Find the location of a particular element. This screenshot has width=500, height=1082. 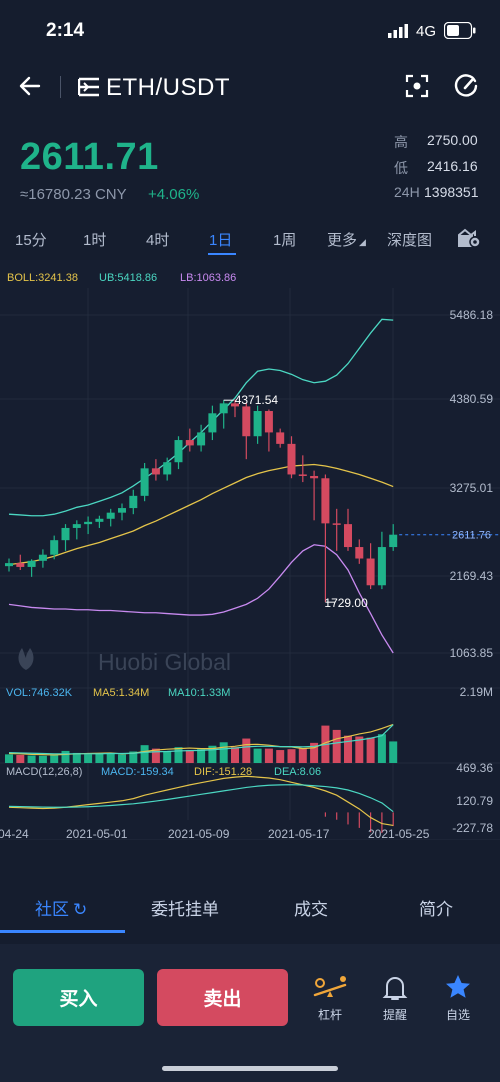

tab-community-label: 社区 is located at coordinates (52, 909).